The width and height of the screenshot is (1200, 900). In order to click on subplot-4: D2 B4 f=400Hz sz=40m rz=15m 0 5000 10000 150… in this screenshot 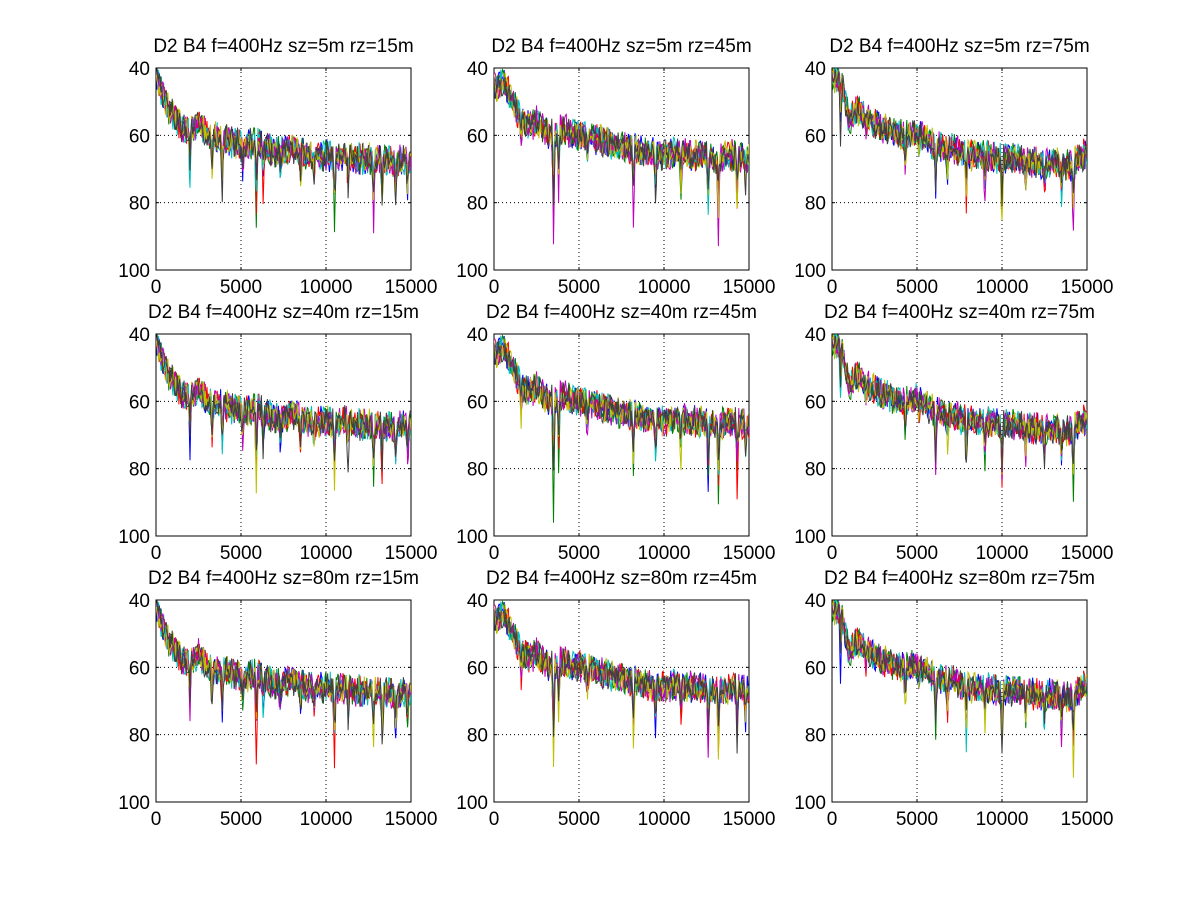, I will do `click(277, 433)`.